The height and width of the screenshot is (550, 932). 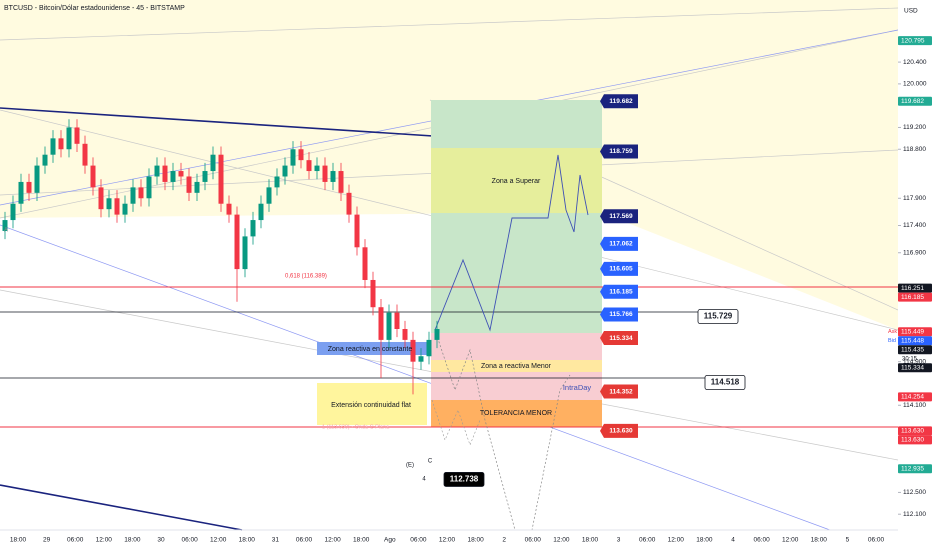 What do you see at coordinates (390, 540) in the screenshot?
I see `x-tick-label: Ago` at bounding box center [390, 540].